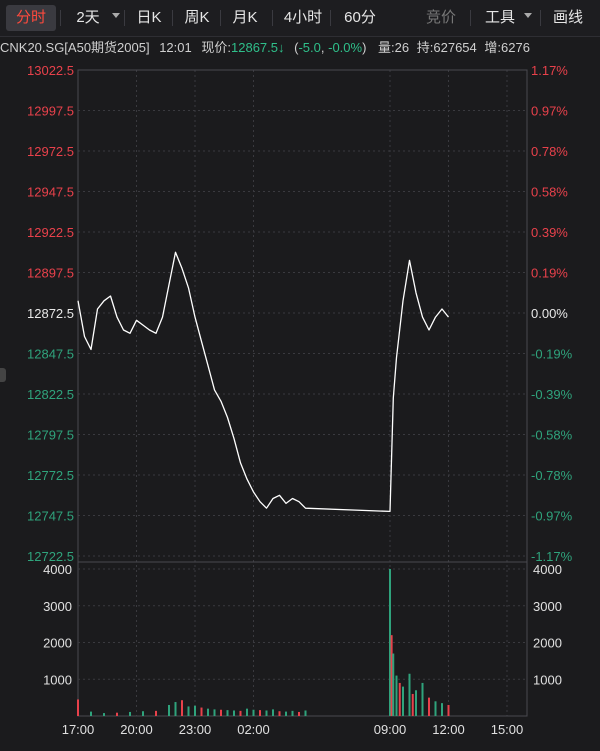 The width and height of the screenshot is (600, 751). What do you see at coordinates (50, 394) in the screenshot?
I see `price-tick-label: 12822.5` at bounding box center [50, 394].